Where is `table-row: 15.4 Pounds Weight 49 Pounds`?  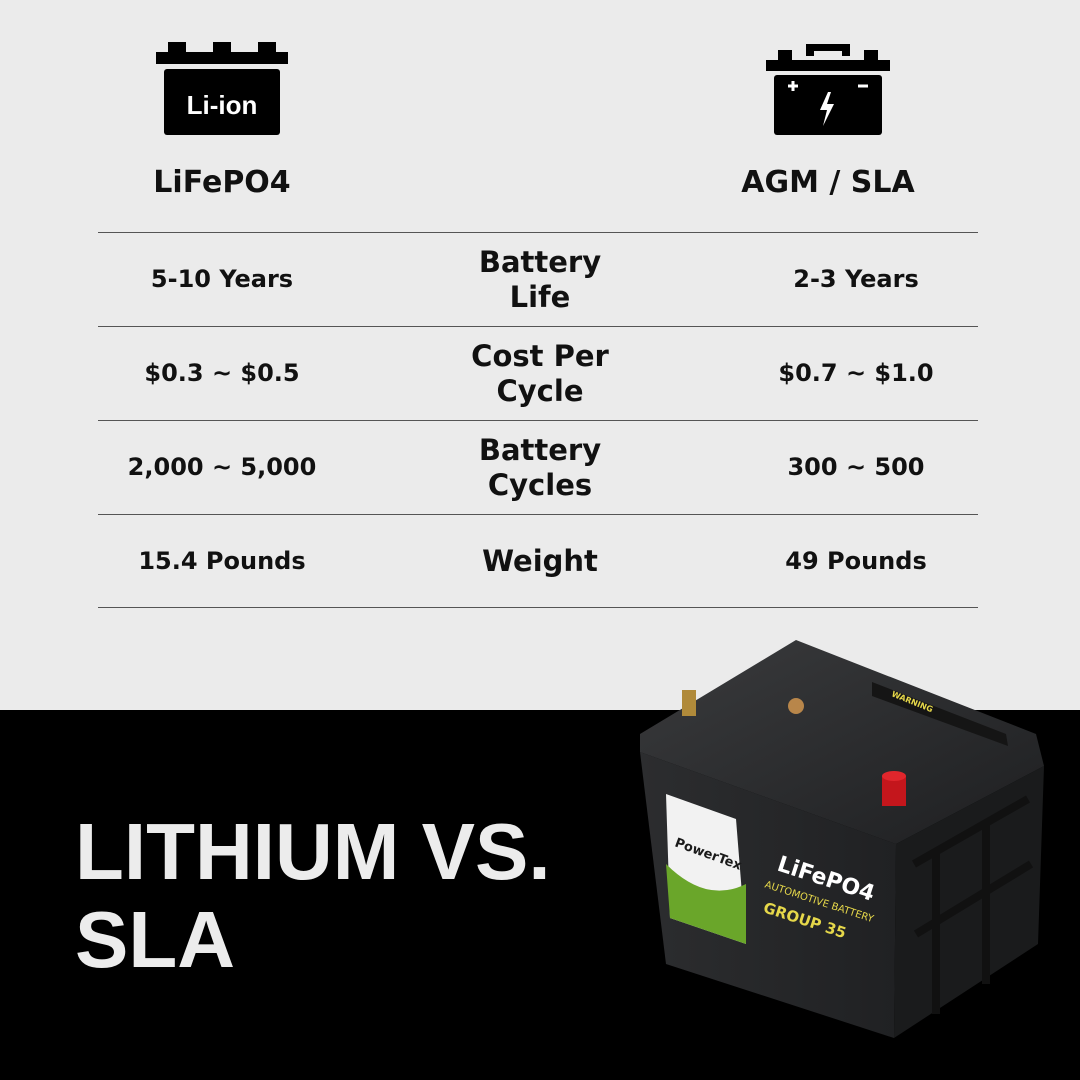 table-row: 15.4 Pounds Weight 49 Pounds is located at coordinates (538, 561).